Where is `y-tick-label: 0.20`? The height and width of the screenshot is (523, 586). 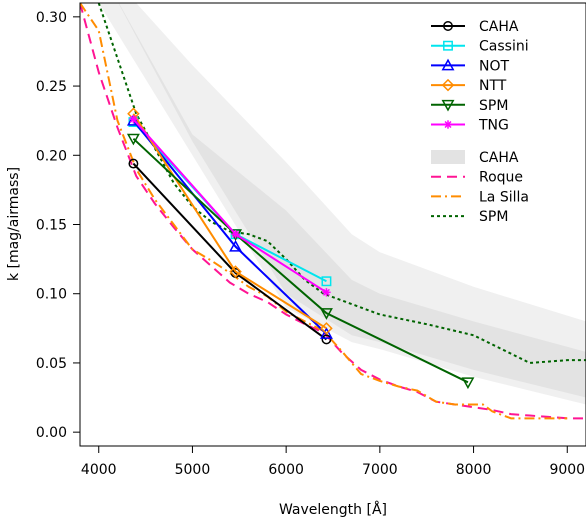
y-tick-label: 0.20 is located at coordinates (51, 156).